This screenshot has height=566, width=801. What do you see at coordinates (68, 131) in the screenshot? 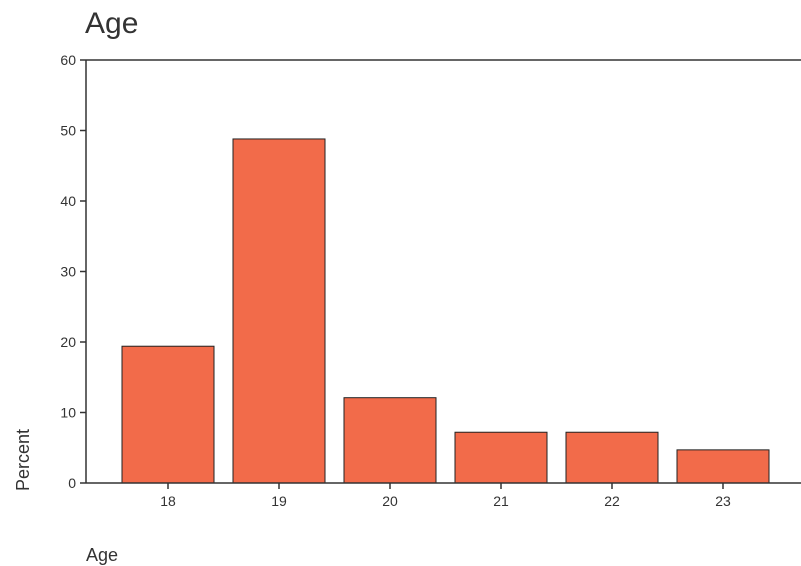
I see `y-tick-label: 50` at bounding box center [68, 131].